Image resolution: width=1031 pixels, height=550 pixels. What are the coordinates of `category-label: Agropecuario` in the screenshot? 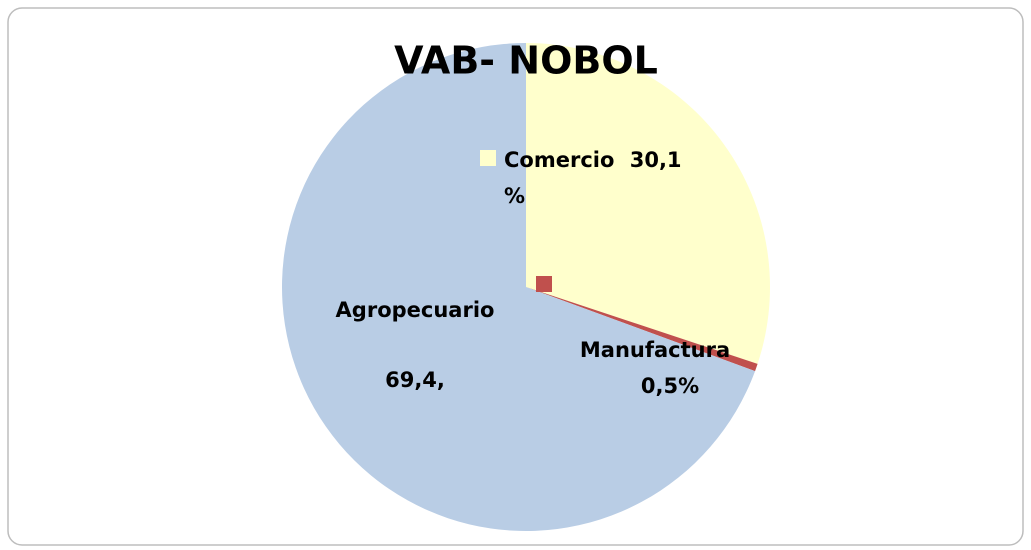 It's located at (415, 310).